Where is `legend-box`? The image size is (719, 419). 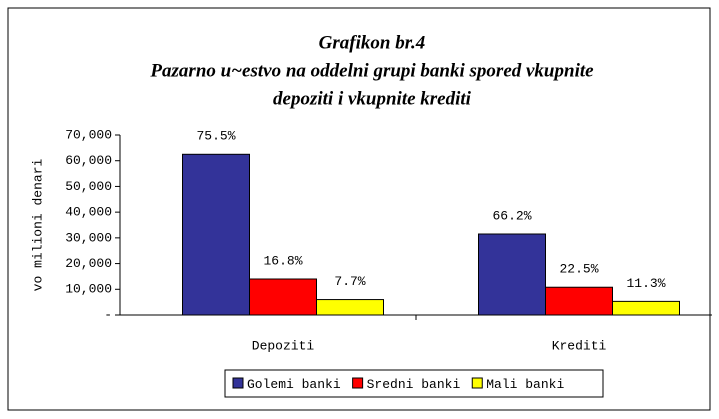
legend-box is located at coordinates (414, 383).